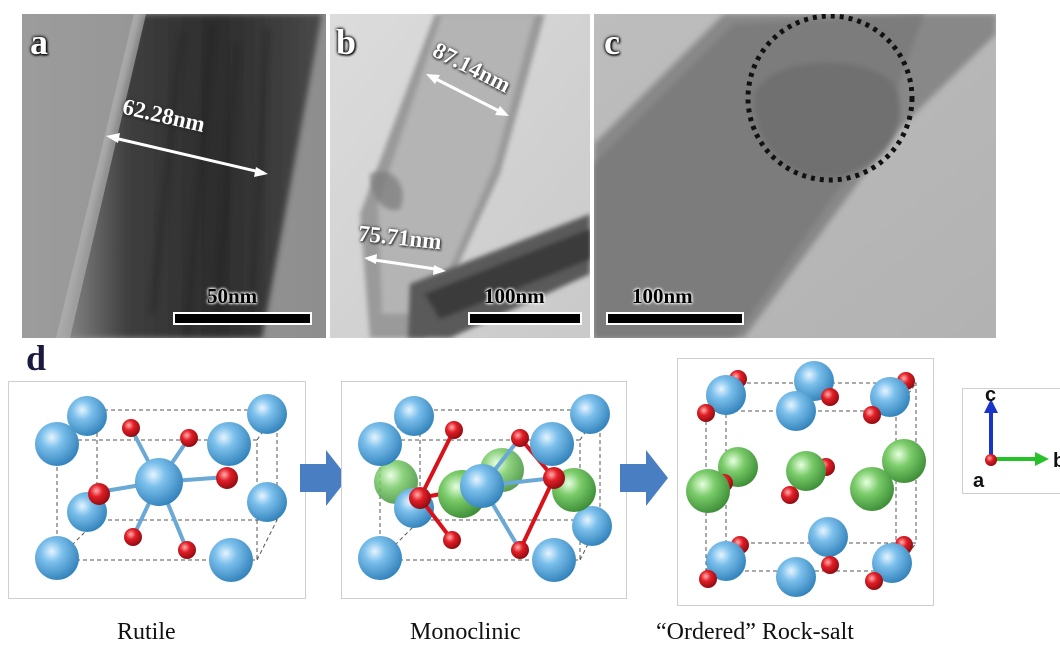 The image size is (1060, 650). I want to click on caption-monoclinic: Monoclinic, so click(465, 632).